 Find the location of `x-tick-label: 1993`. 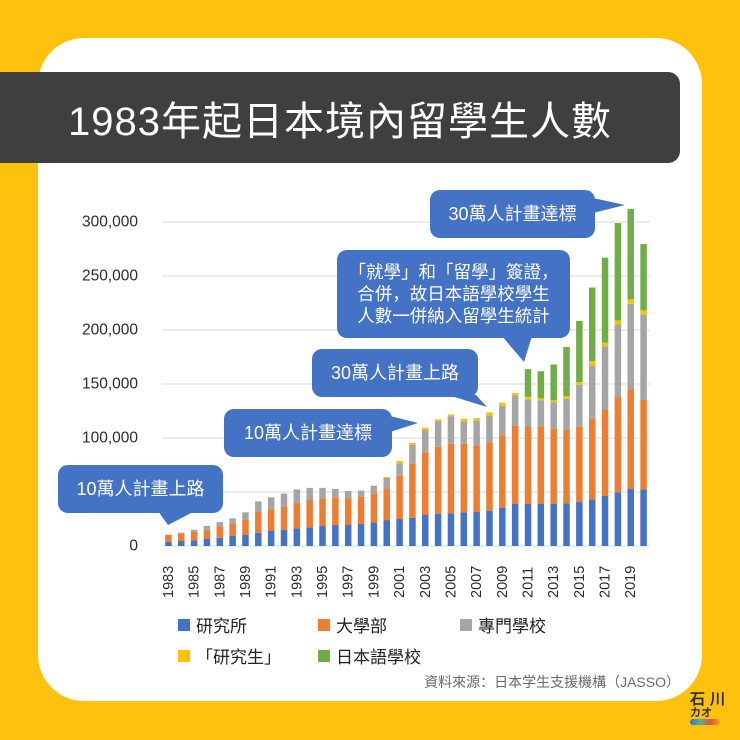

x-tick-label: 1993 is located at coordinates (297, 582).